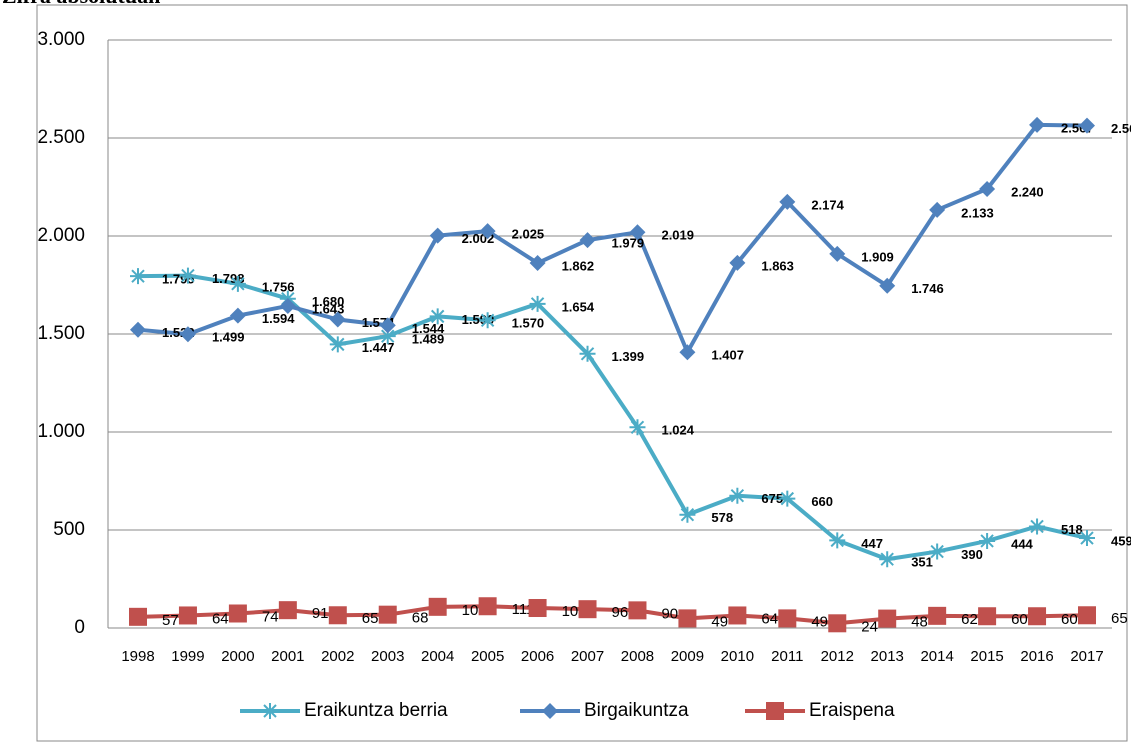 The image size is (1131, 742). Describe the element at coordinates (677, 430) in the screenshot. I see `data-label: 1.024` at that location.